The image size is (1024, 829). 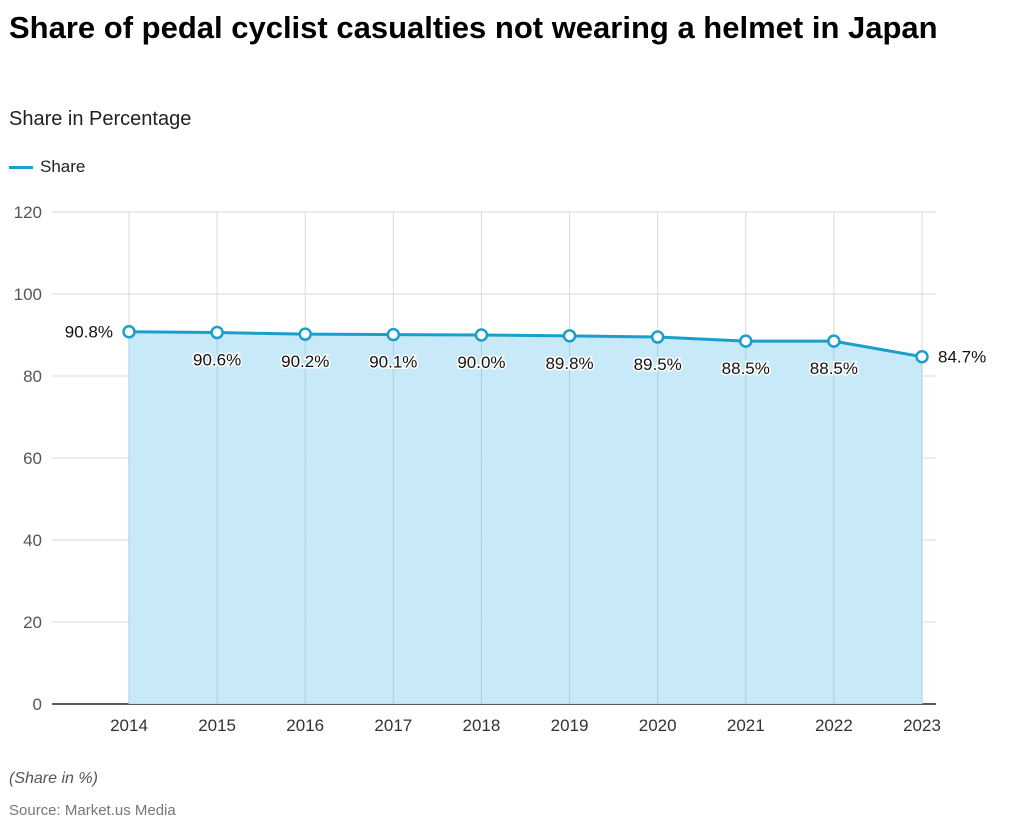 What do you see at coordinates (37, 704) in the screenshot?
I see `y-tick-label: 0` at bounding box center [37, 704].